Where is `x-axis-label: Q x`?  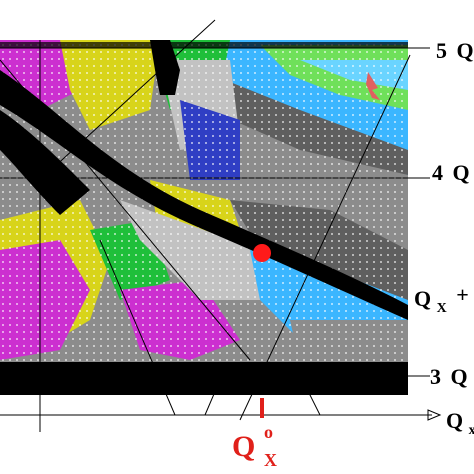
x-axis-label: Q x is located at coordinates (460, 423).